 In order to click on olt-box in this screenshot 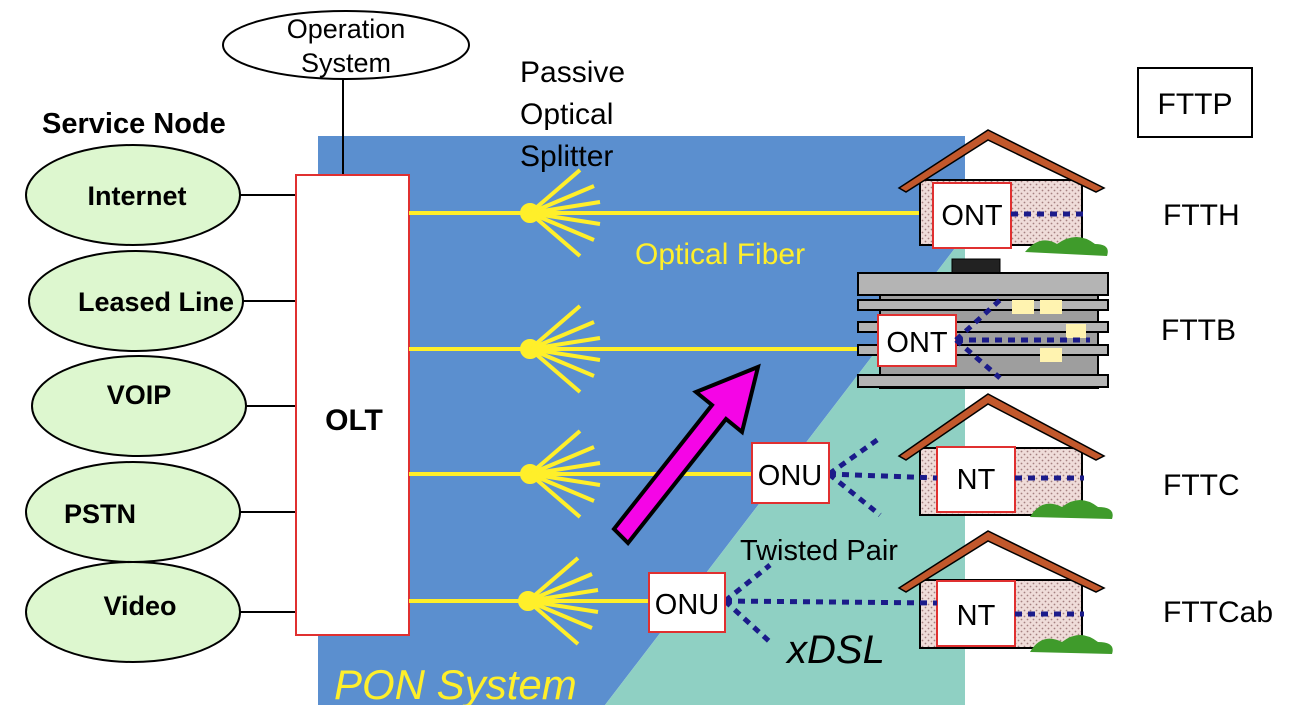, I will do `click(352, 405)`.